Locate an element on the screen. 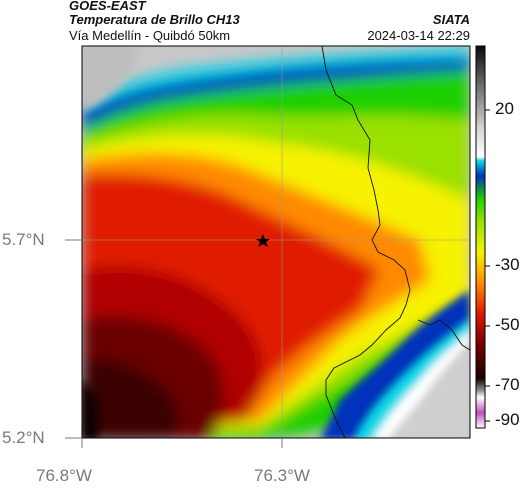  y-tick-5.2n: 5.2°N is located at coordinates (23, 437).